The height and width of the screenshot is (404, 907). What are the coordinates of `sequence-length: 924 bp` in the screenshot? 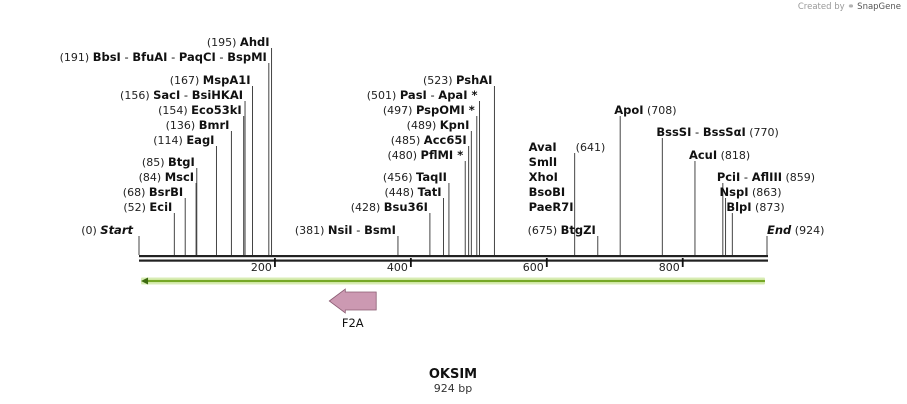 It's located at (453, 388).